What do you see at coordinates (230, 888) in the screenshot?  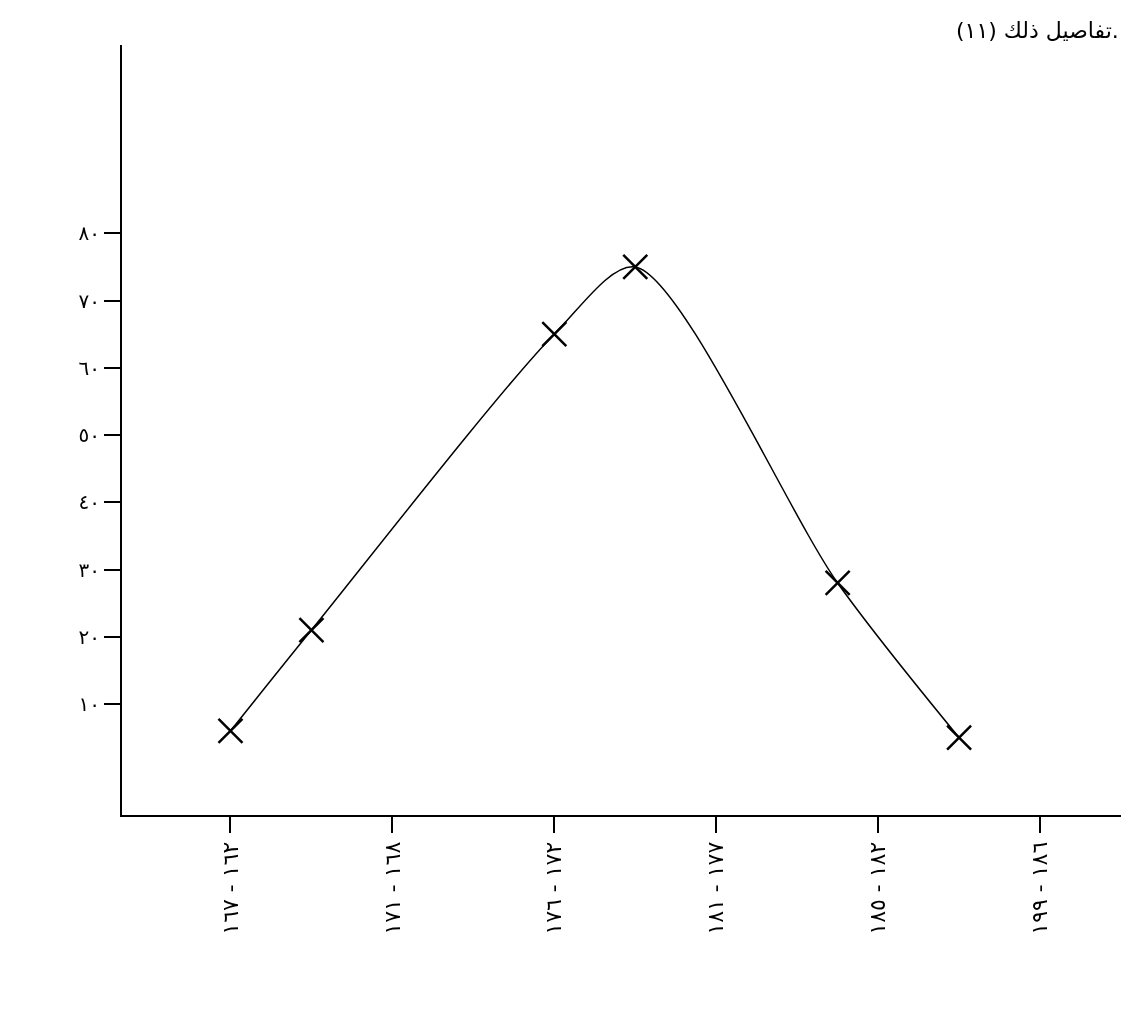 I see `x-tick-label: ١٦٢ - ١٦٧` at bounding box center [230, 888].